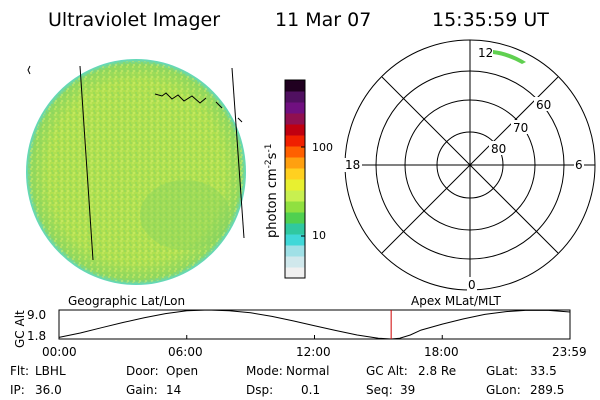  Describe the element at coordinates (173, 390) in the screenshot. I see `info-gain-value: 14` at that location.